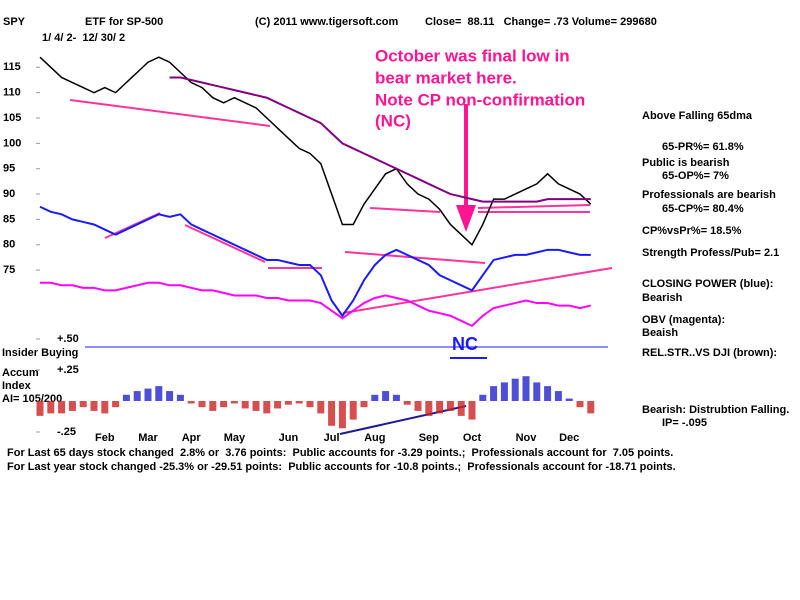 This screenshot has width=800, height=600. What do you see at coordinates (326, 22) in the screenshot?
I see `copyright: (C) 2011 www.tigersoft.com` at bounding box center [326, 22].